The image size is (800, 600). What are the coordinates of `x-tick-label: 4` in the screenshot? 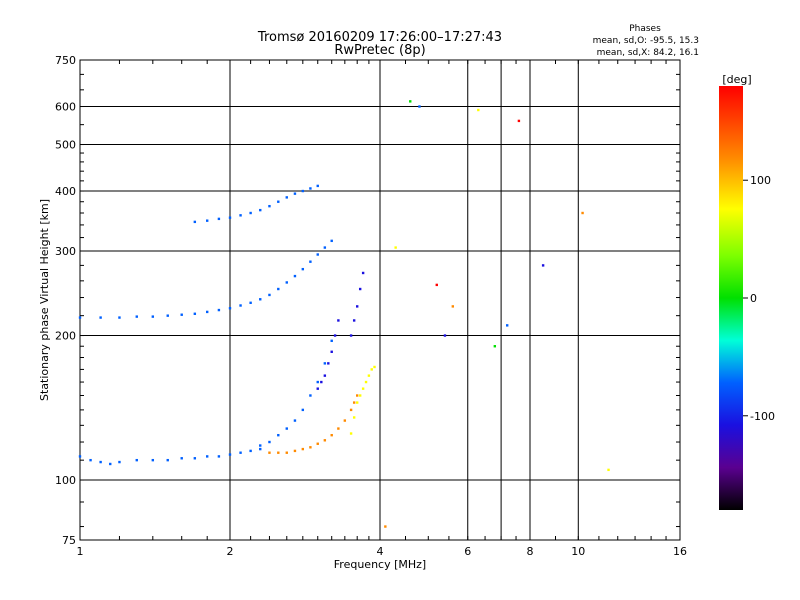 It's located at (380, 551).